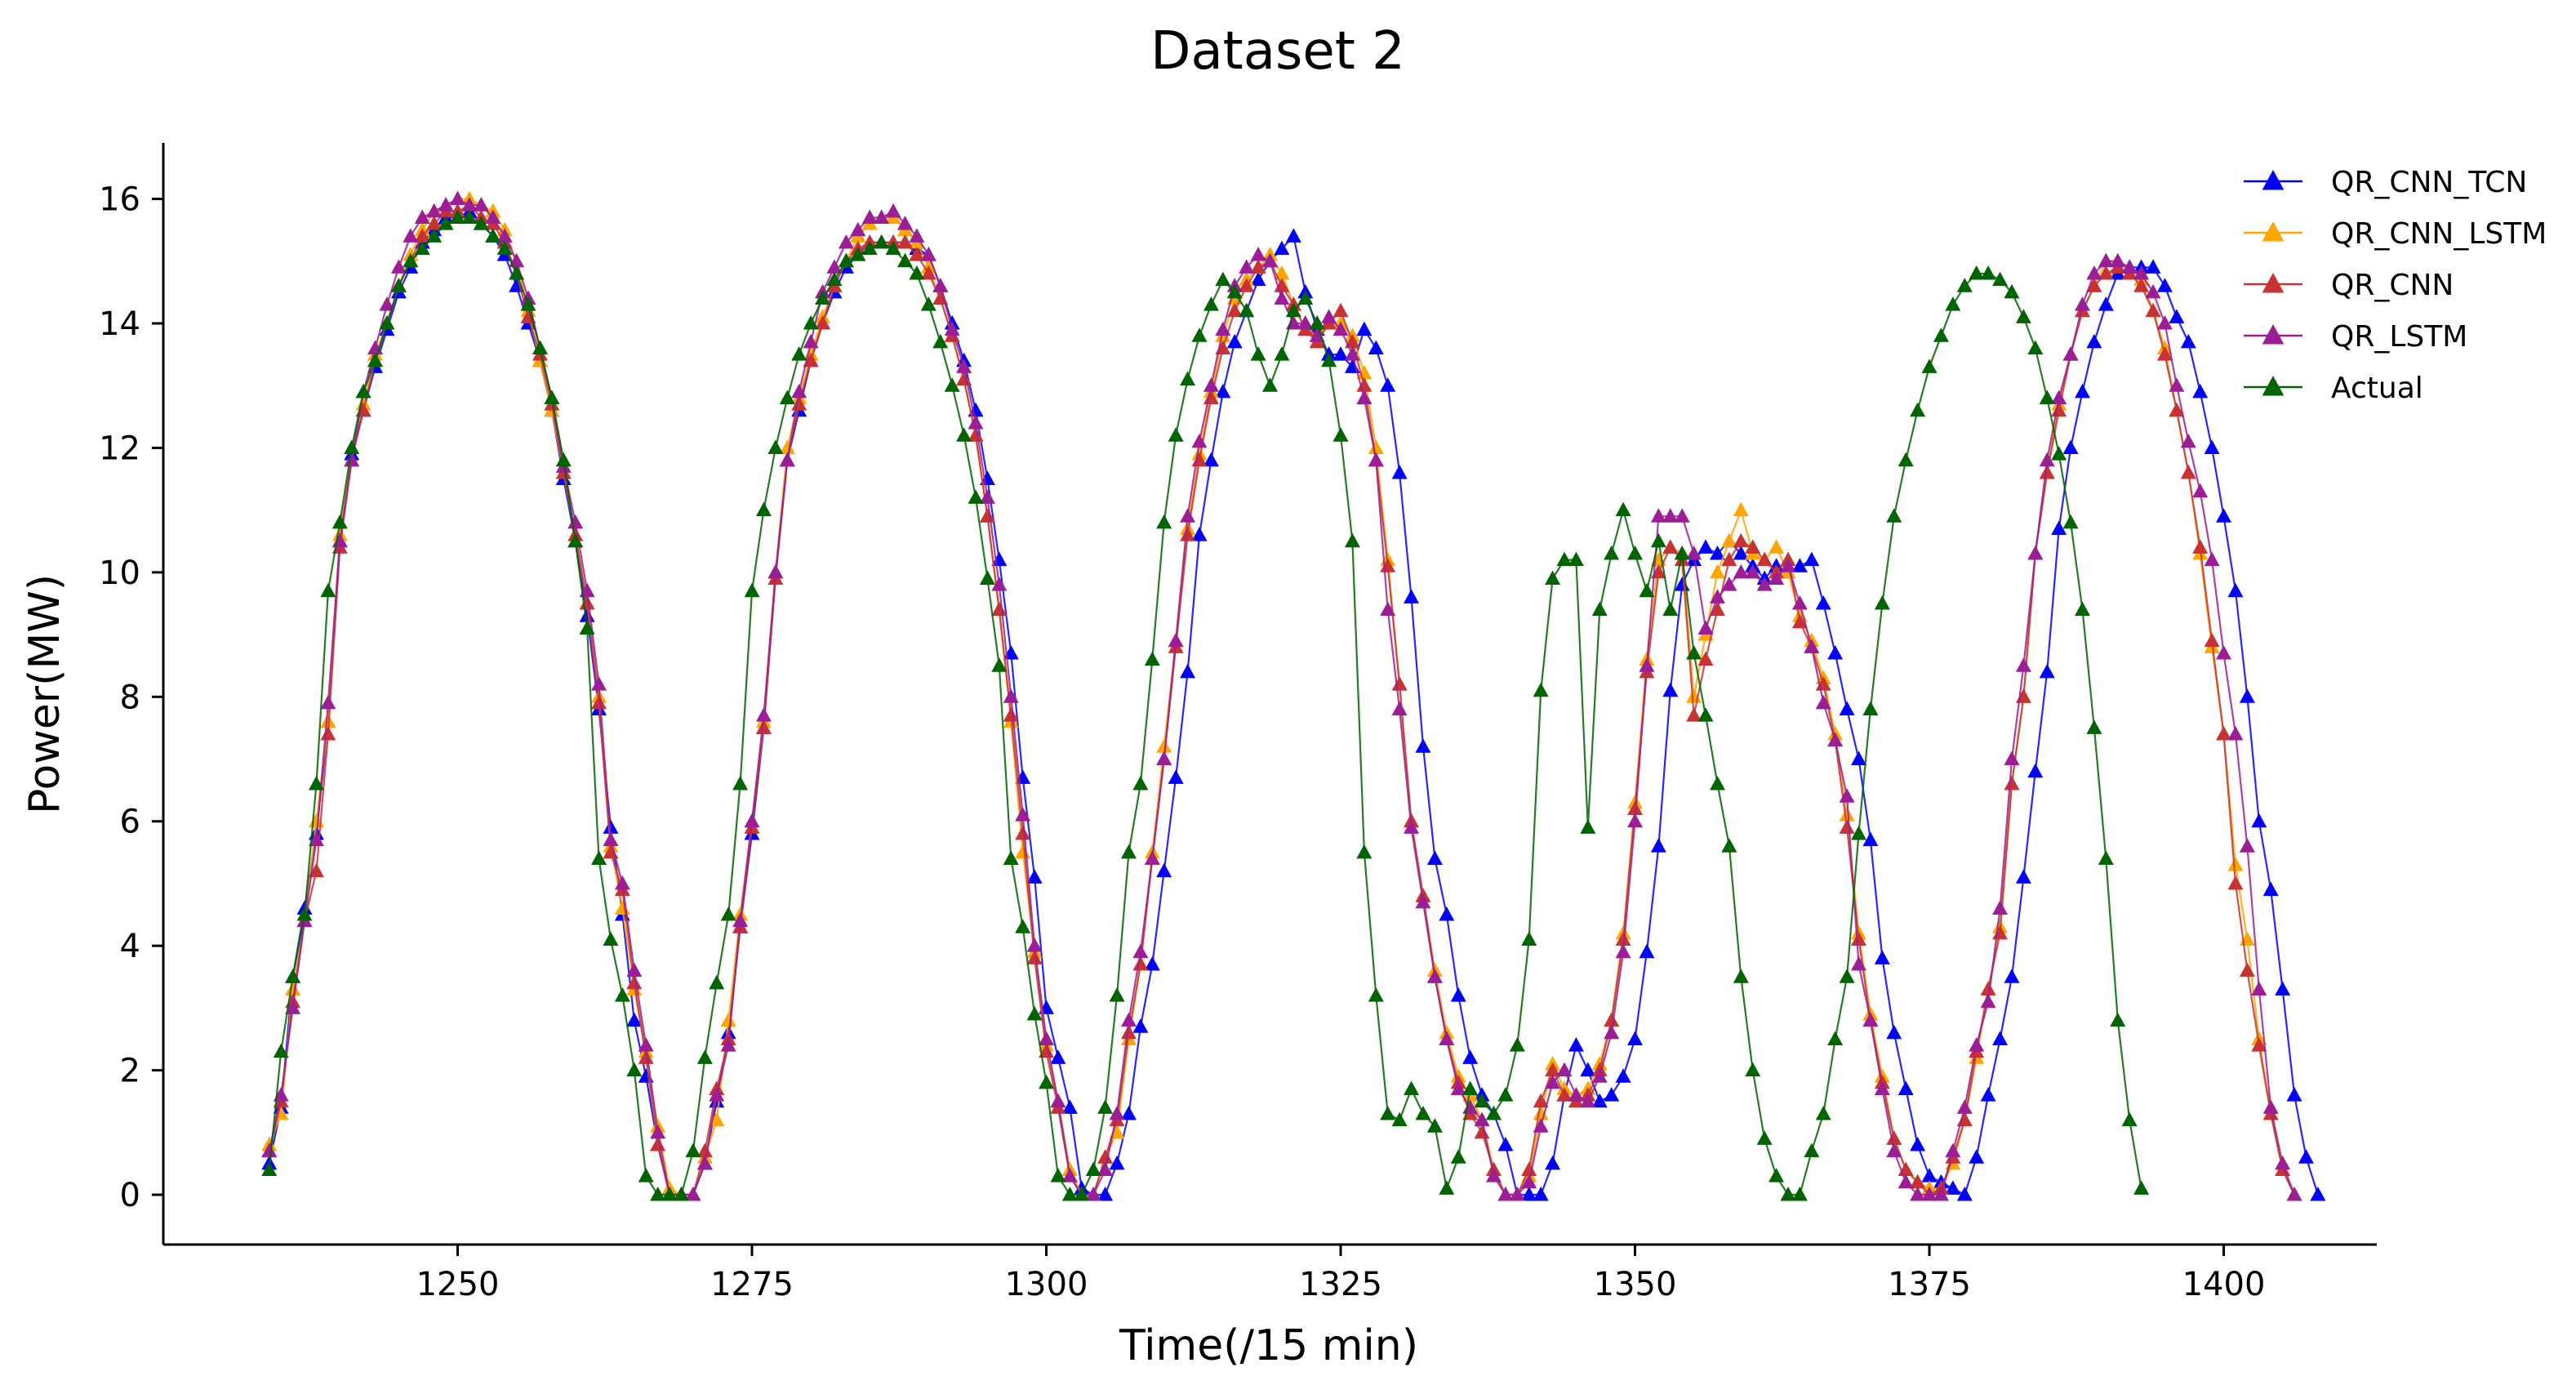  What do you see at coordinates (2273, 283) in the screenshot?
I see `legend-marker-icon` at bounding box center [2273, 283].